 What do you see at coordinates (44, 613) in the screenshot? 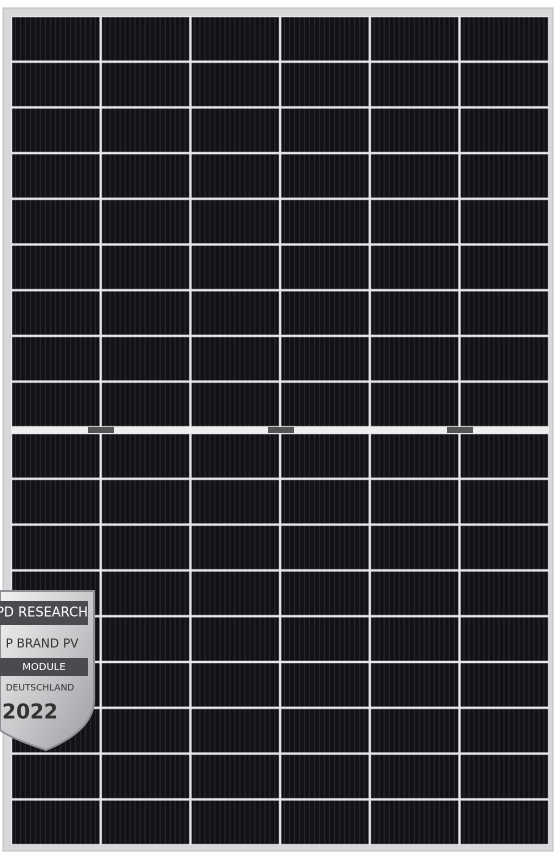
I see `badge-text: PD RESEARCH` at bounding box center [44, 613].